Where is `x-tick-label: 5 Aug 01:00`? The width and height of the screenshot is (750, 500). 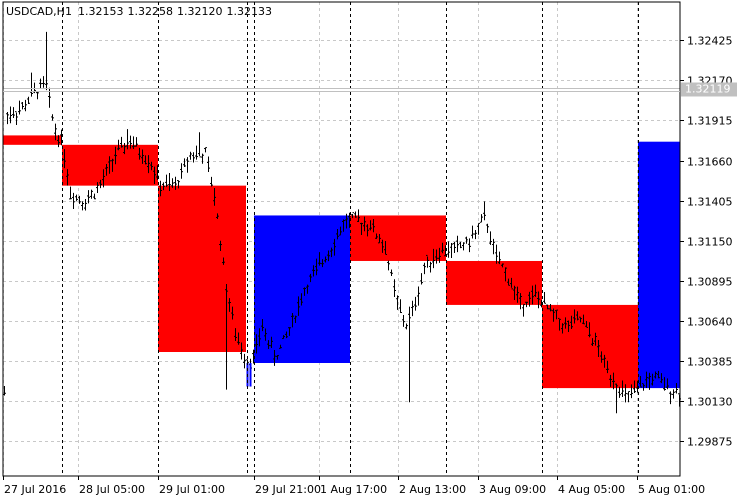
x-tick-label: 5 Aug 01:00 is located at coordinates (671, 489).